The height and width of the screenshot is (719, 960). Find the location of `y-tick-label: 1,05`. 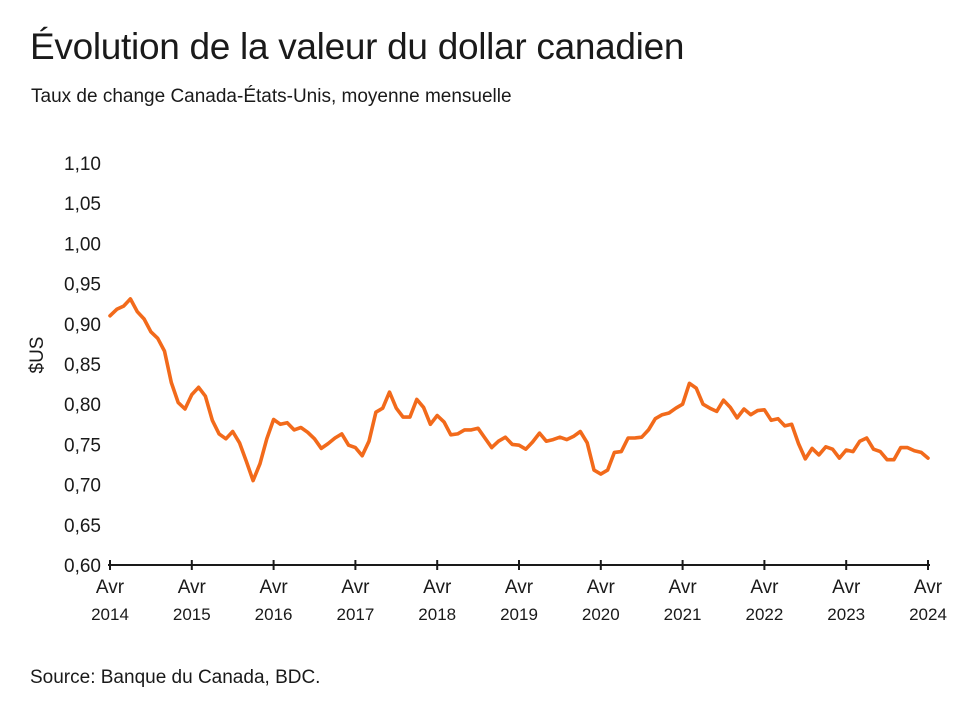

y-tick-label: 1,05 is located at coordinates (82, 204).